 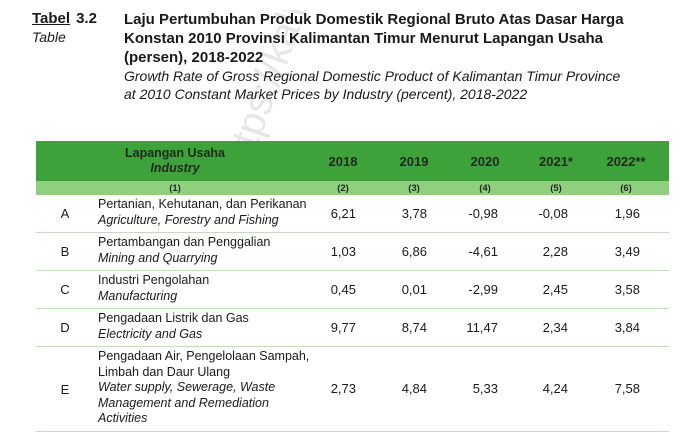 What do you see at coordinates (183, 402) in the screenshot?
I see `industry-name-en: Management and Remediation` at bounding box center [183, 402].